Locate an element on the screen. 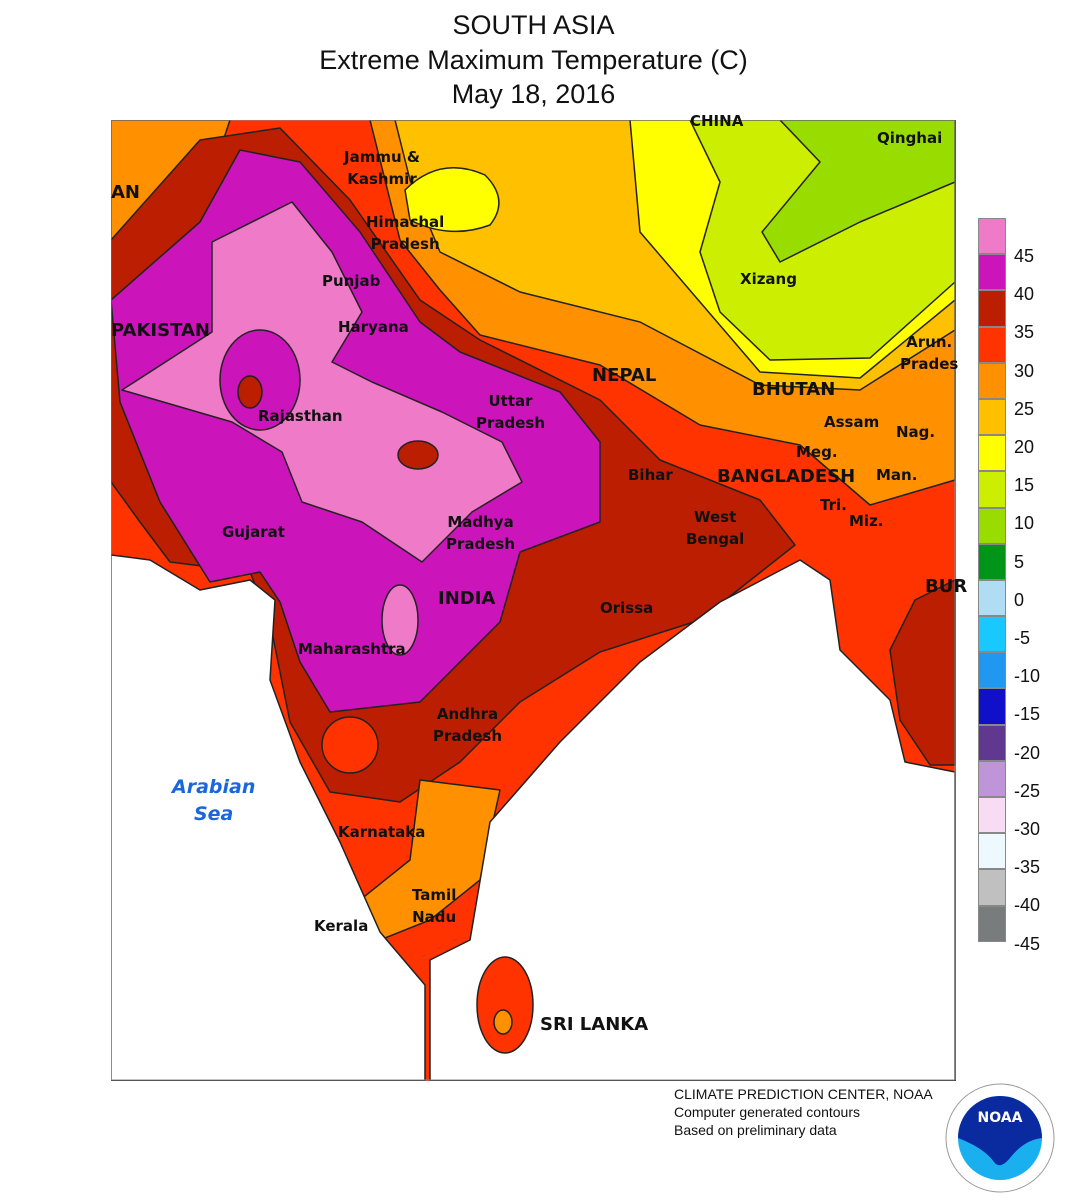  map-date: May 18, 2016 is located at coordinates (533, 94).